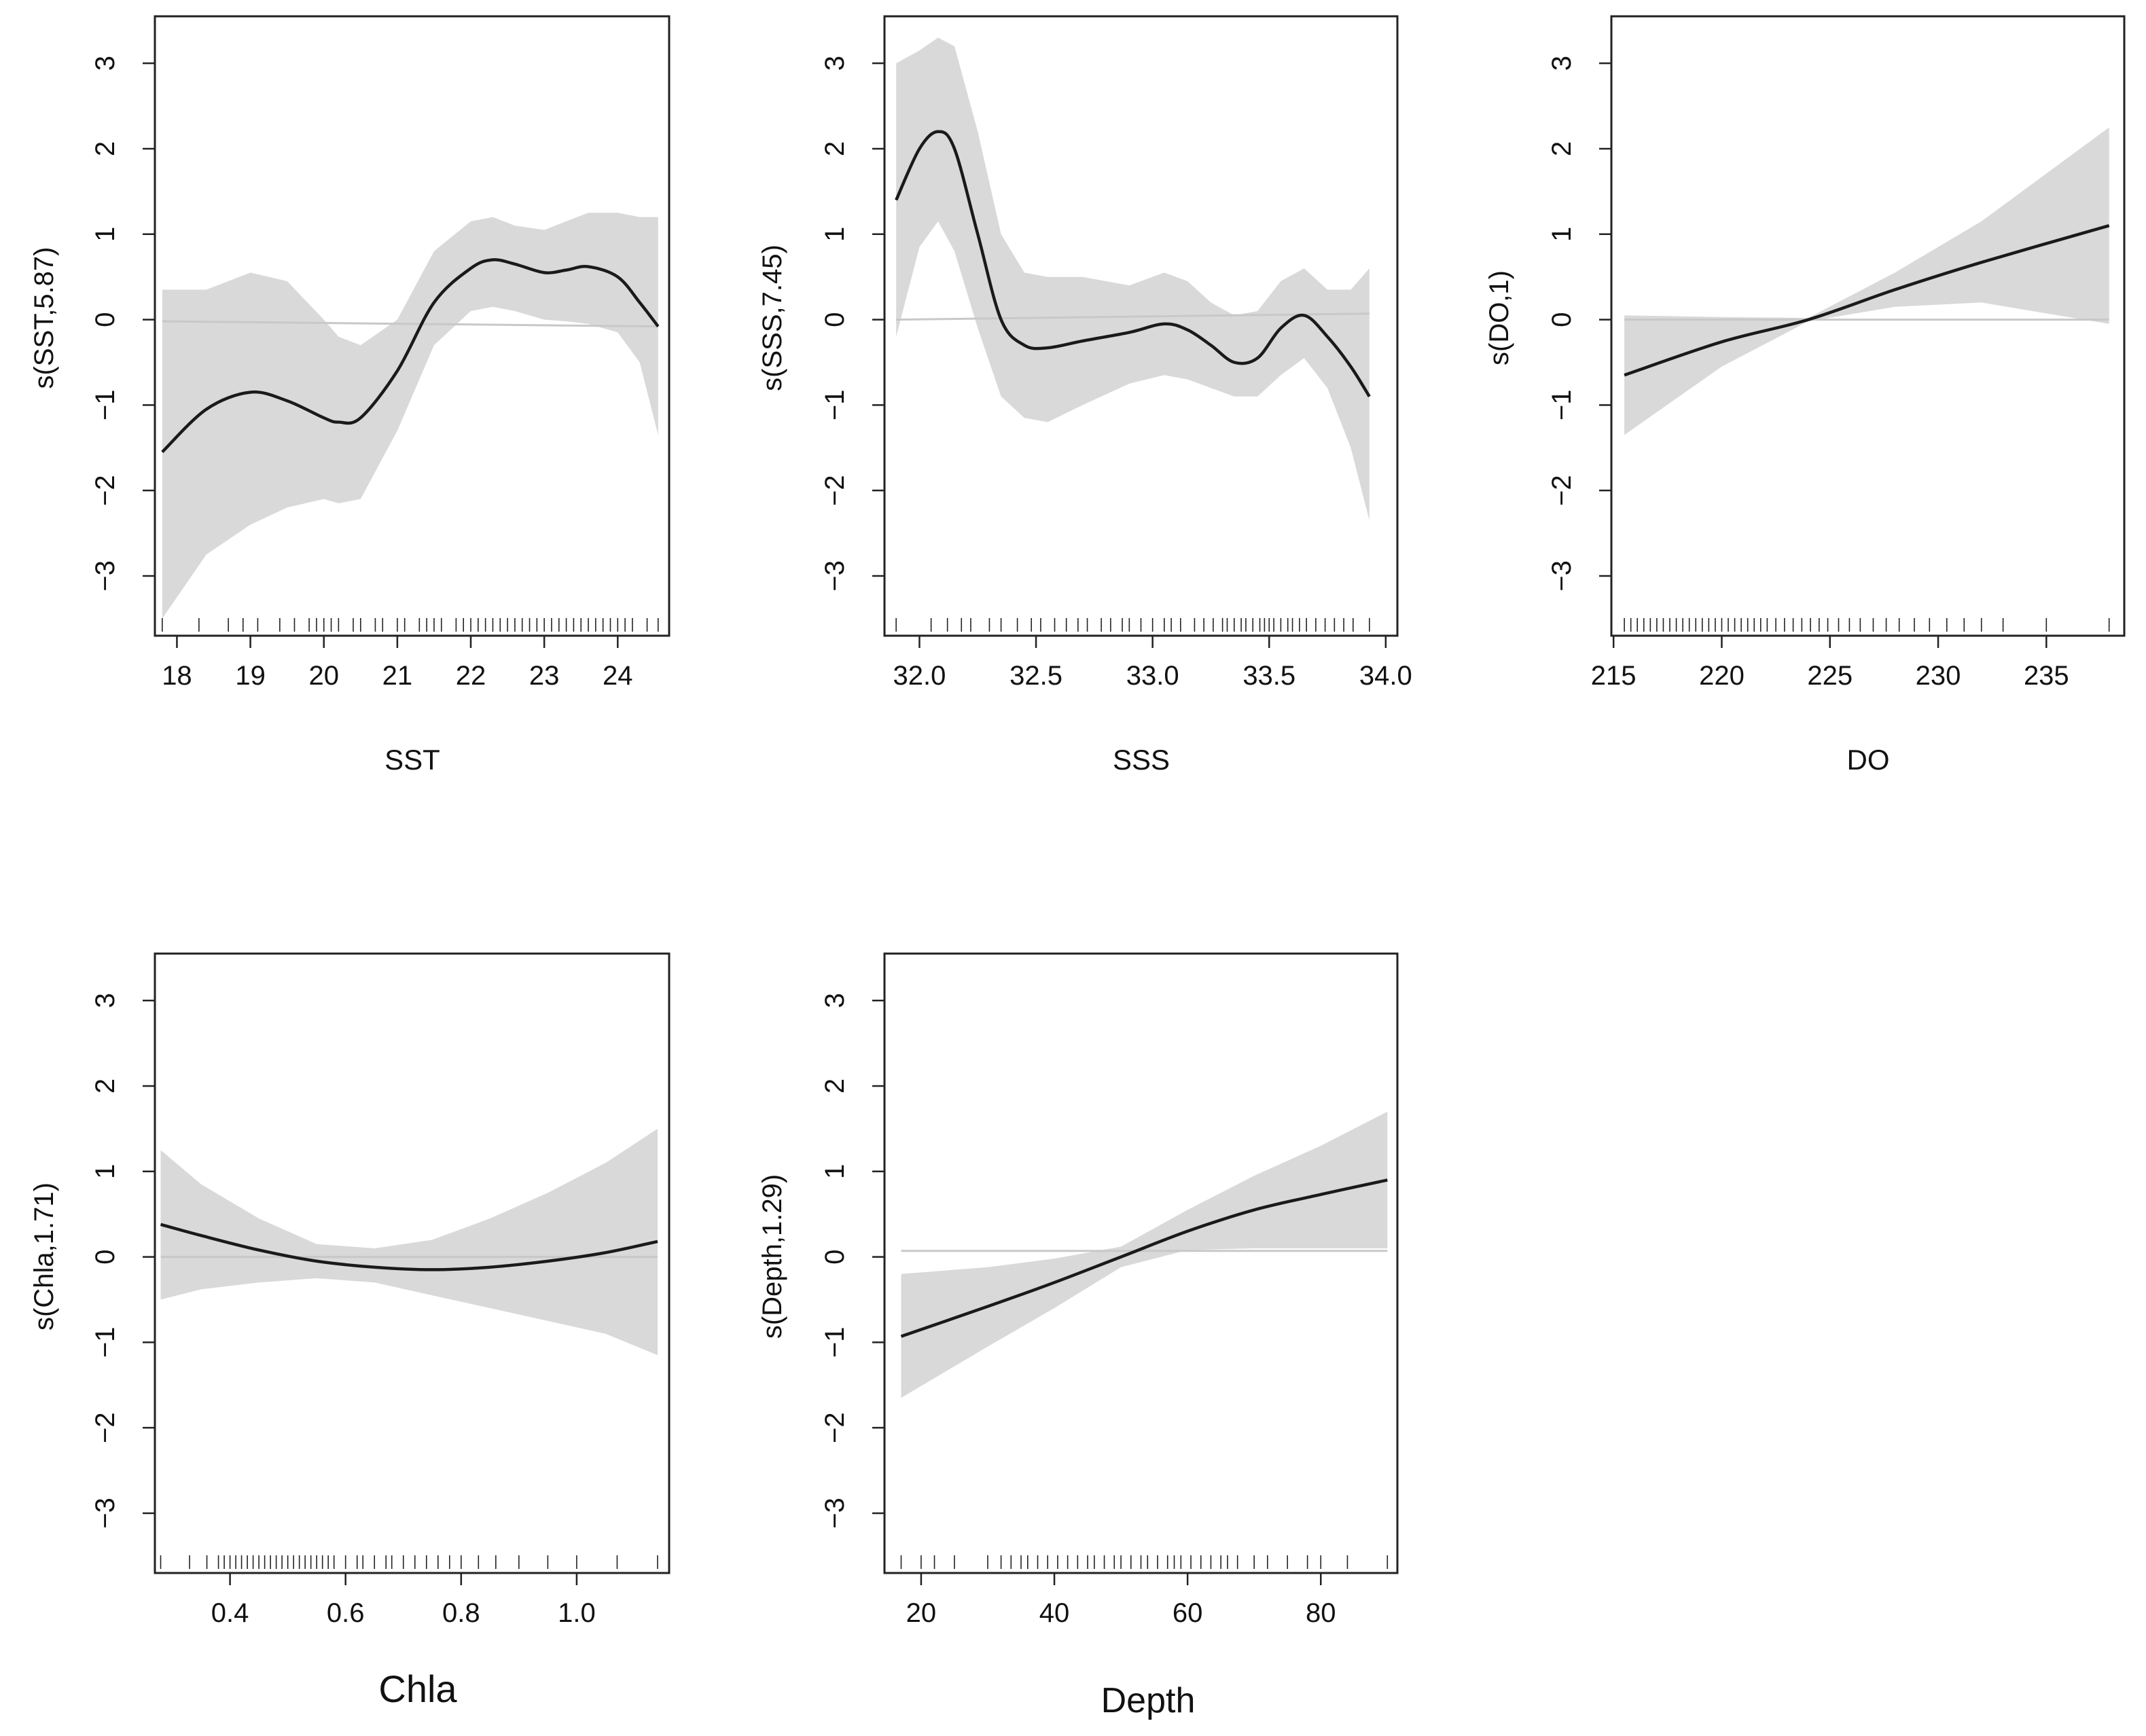 The image size is (2146, 1736). Describe the element at coordinates (105, 63) in the screenshot. I see `panel-sst-y-tick-label: 3` at that location.